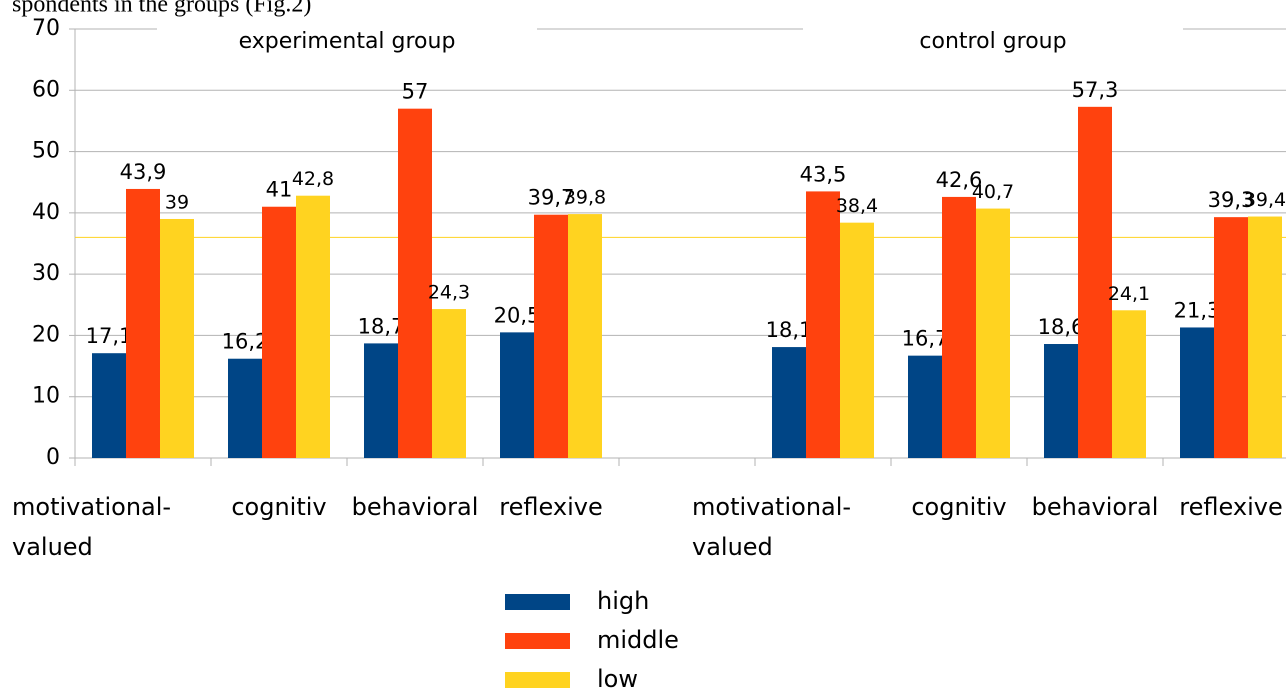 Image resolution: width=1286 pixels, height=700 pixels. Describe the element at coordinates (46, 273) in the screenshot. I see `y-tick-label: 30` at that location.